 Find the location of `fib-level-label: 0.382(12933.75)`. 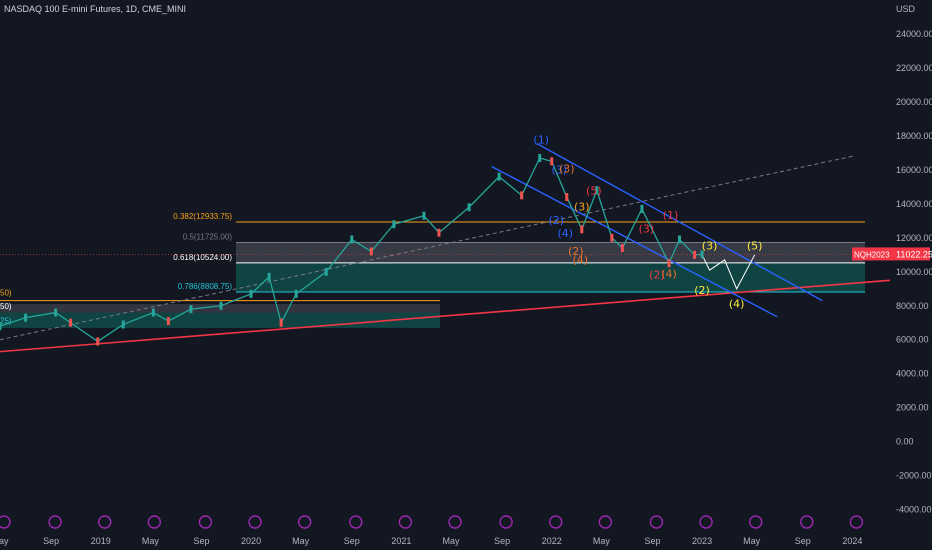

fib-level-label: 0.382(12933.75) is located at coordinates (202, 216).